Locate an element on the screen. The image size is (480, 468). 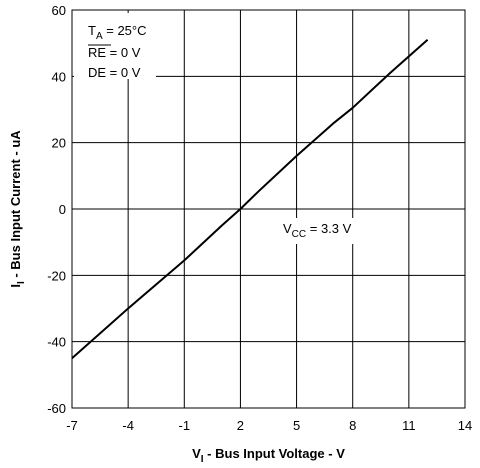
x-axis-title: VI - Bus Input Voltage - V is located at coordinates (268, 455).